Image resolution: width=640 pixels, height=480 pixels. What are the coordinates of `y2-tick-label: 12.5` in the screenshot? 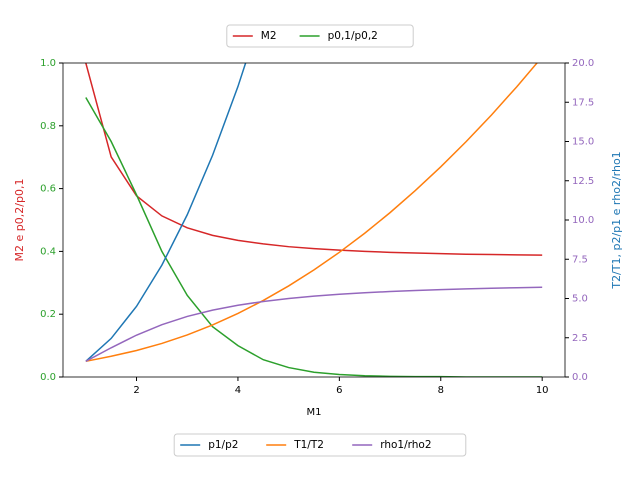 It's located at (583, 181).